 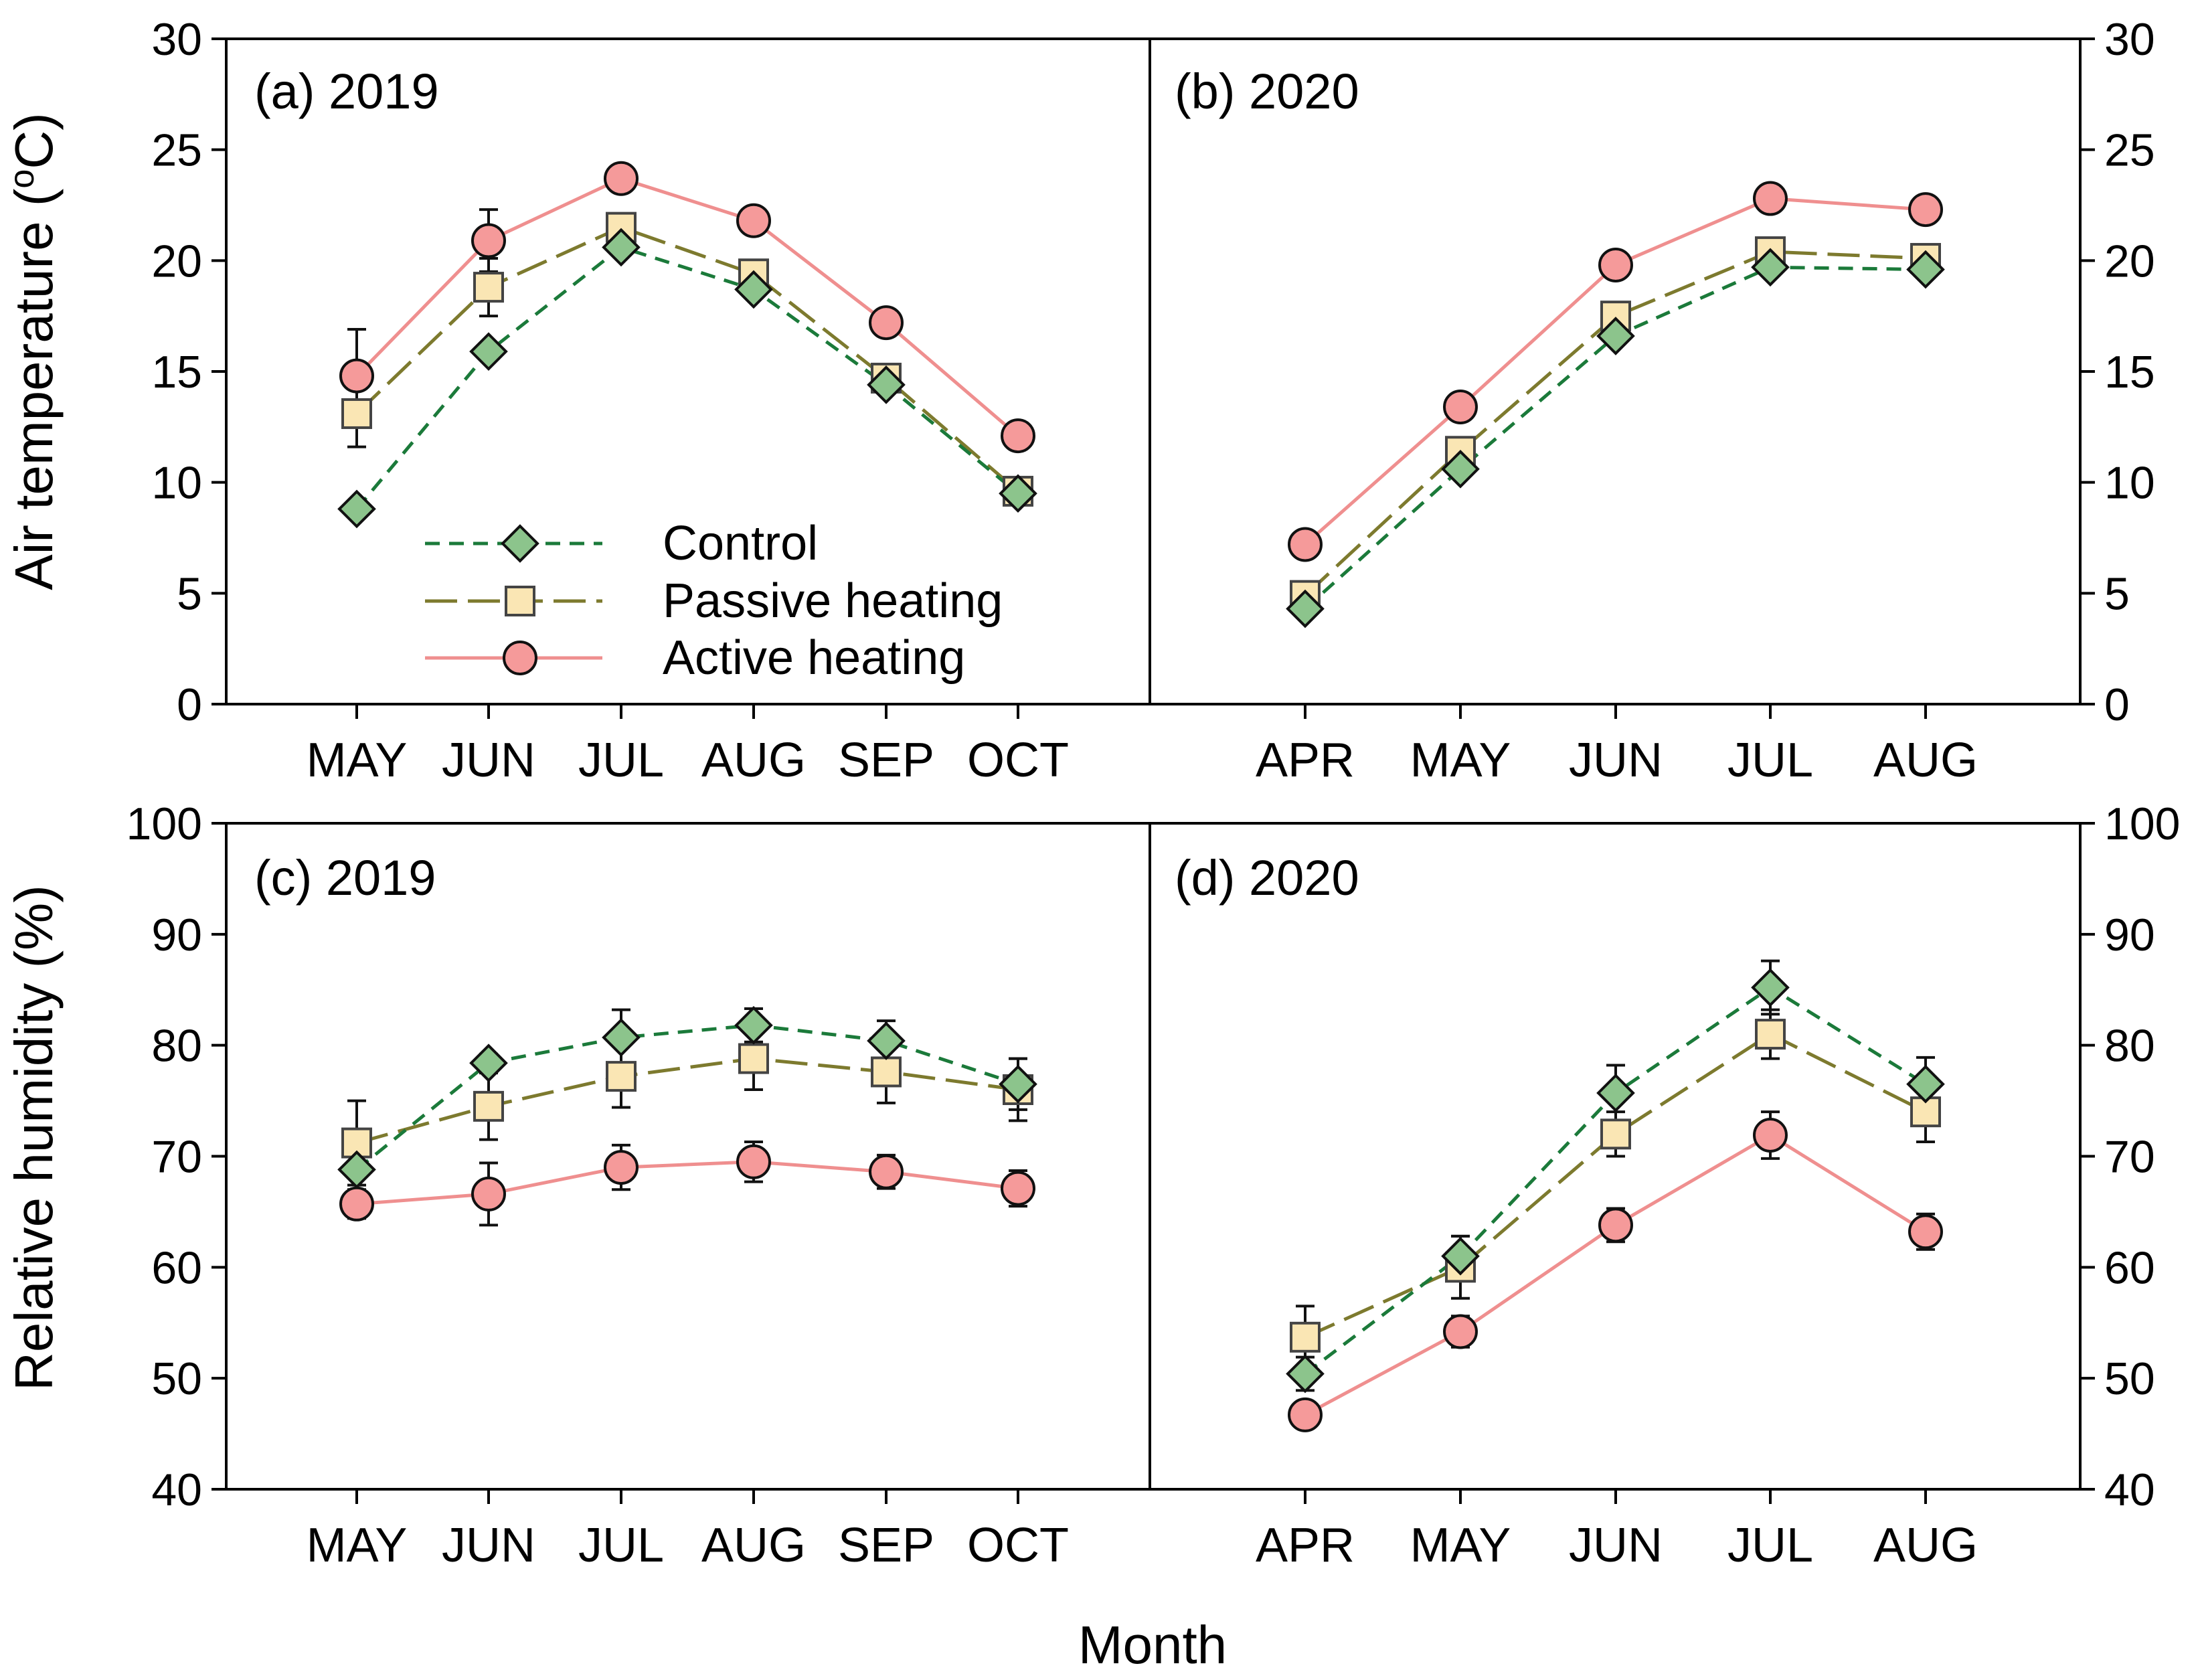 What do you see at coordinates (520, 543) in the screenshot?
I see `legend-control-marker` at bounding box center [520, 543].